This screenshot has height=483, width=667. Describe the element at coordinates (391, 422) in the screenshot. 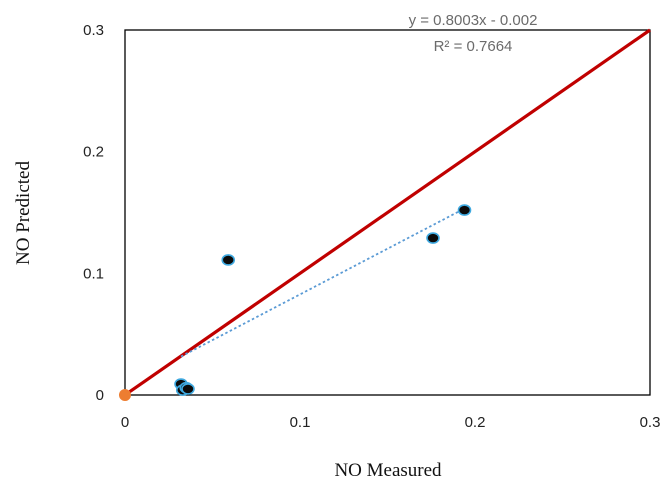

I see `x-axis-ticks: 0 0.1 0.2 0.3` at that location.